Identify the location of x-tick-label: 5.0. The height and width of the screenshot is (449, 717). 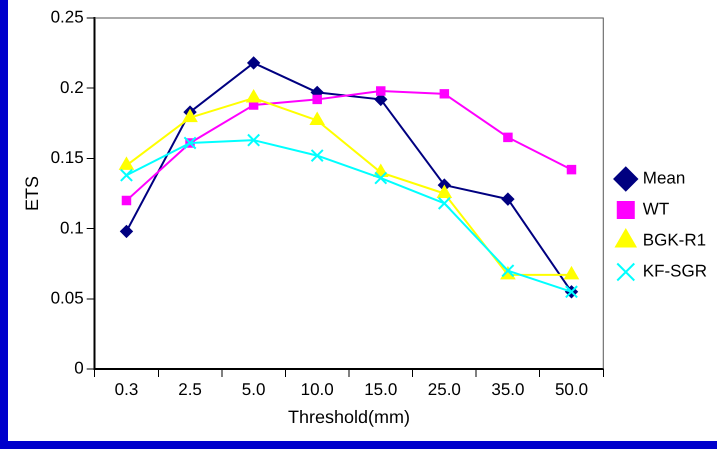
(254, 389).